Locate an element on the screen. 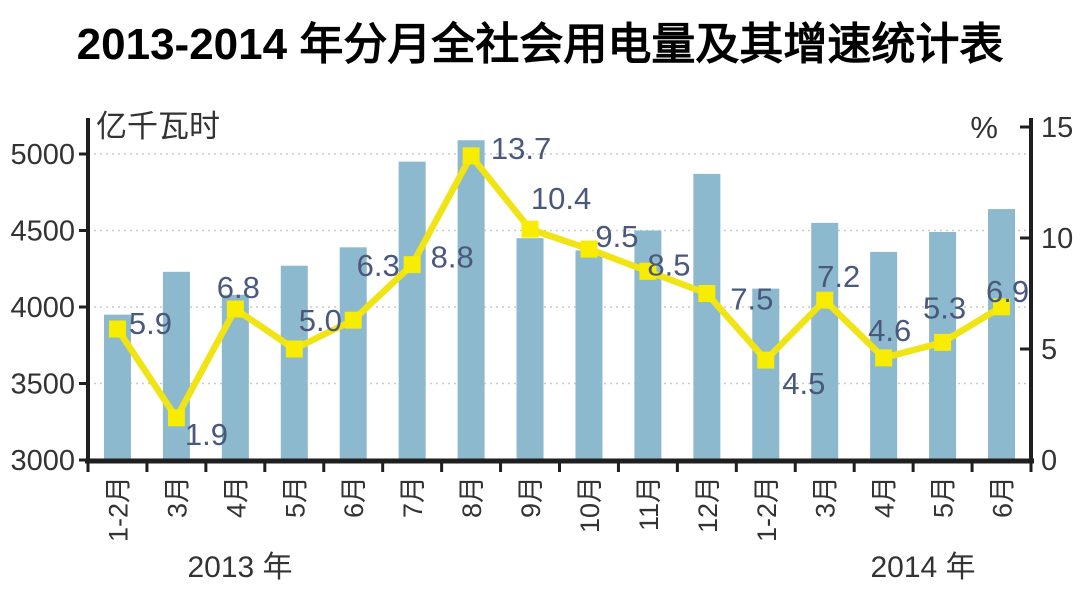 The height and width of the screenshot is (592, 1080). growth-marker-12月-7.5 is located at coordinates (707, 293).